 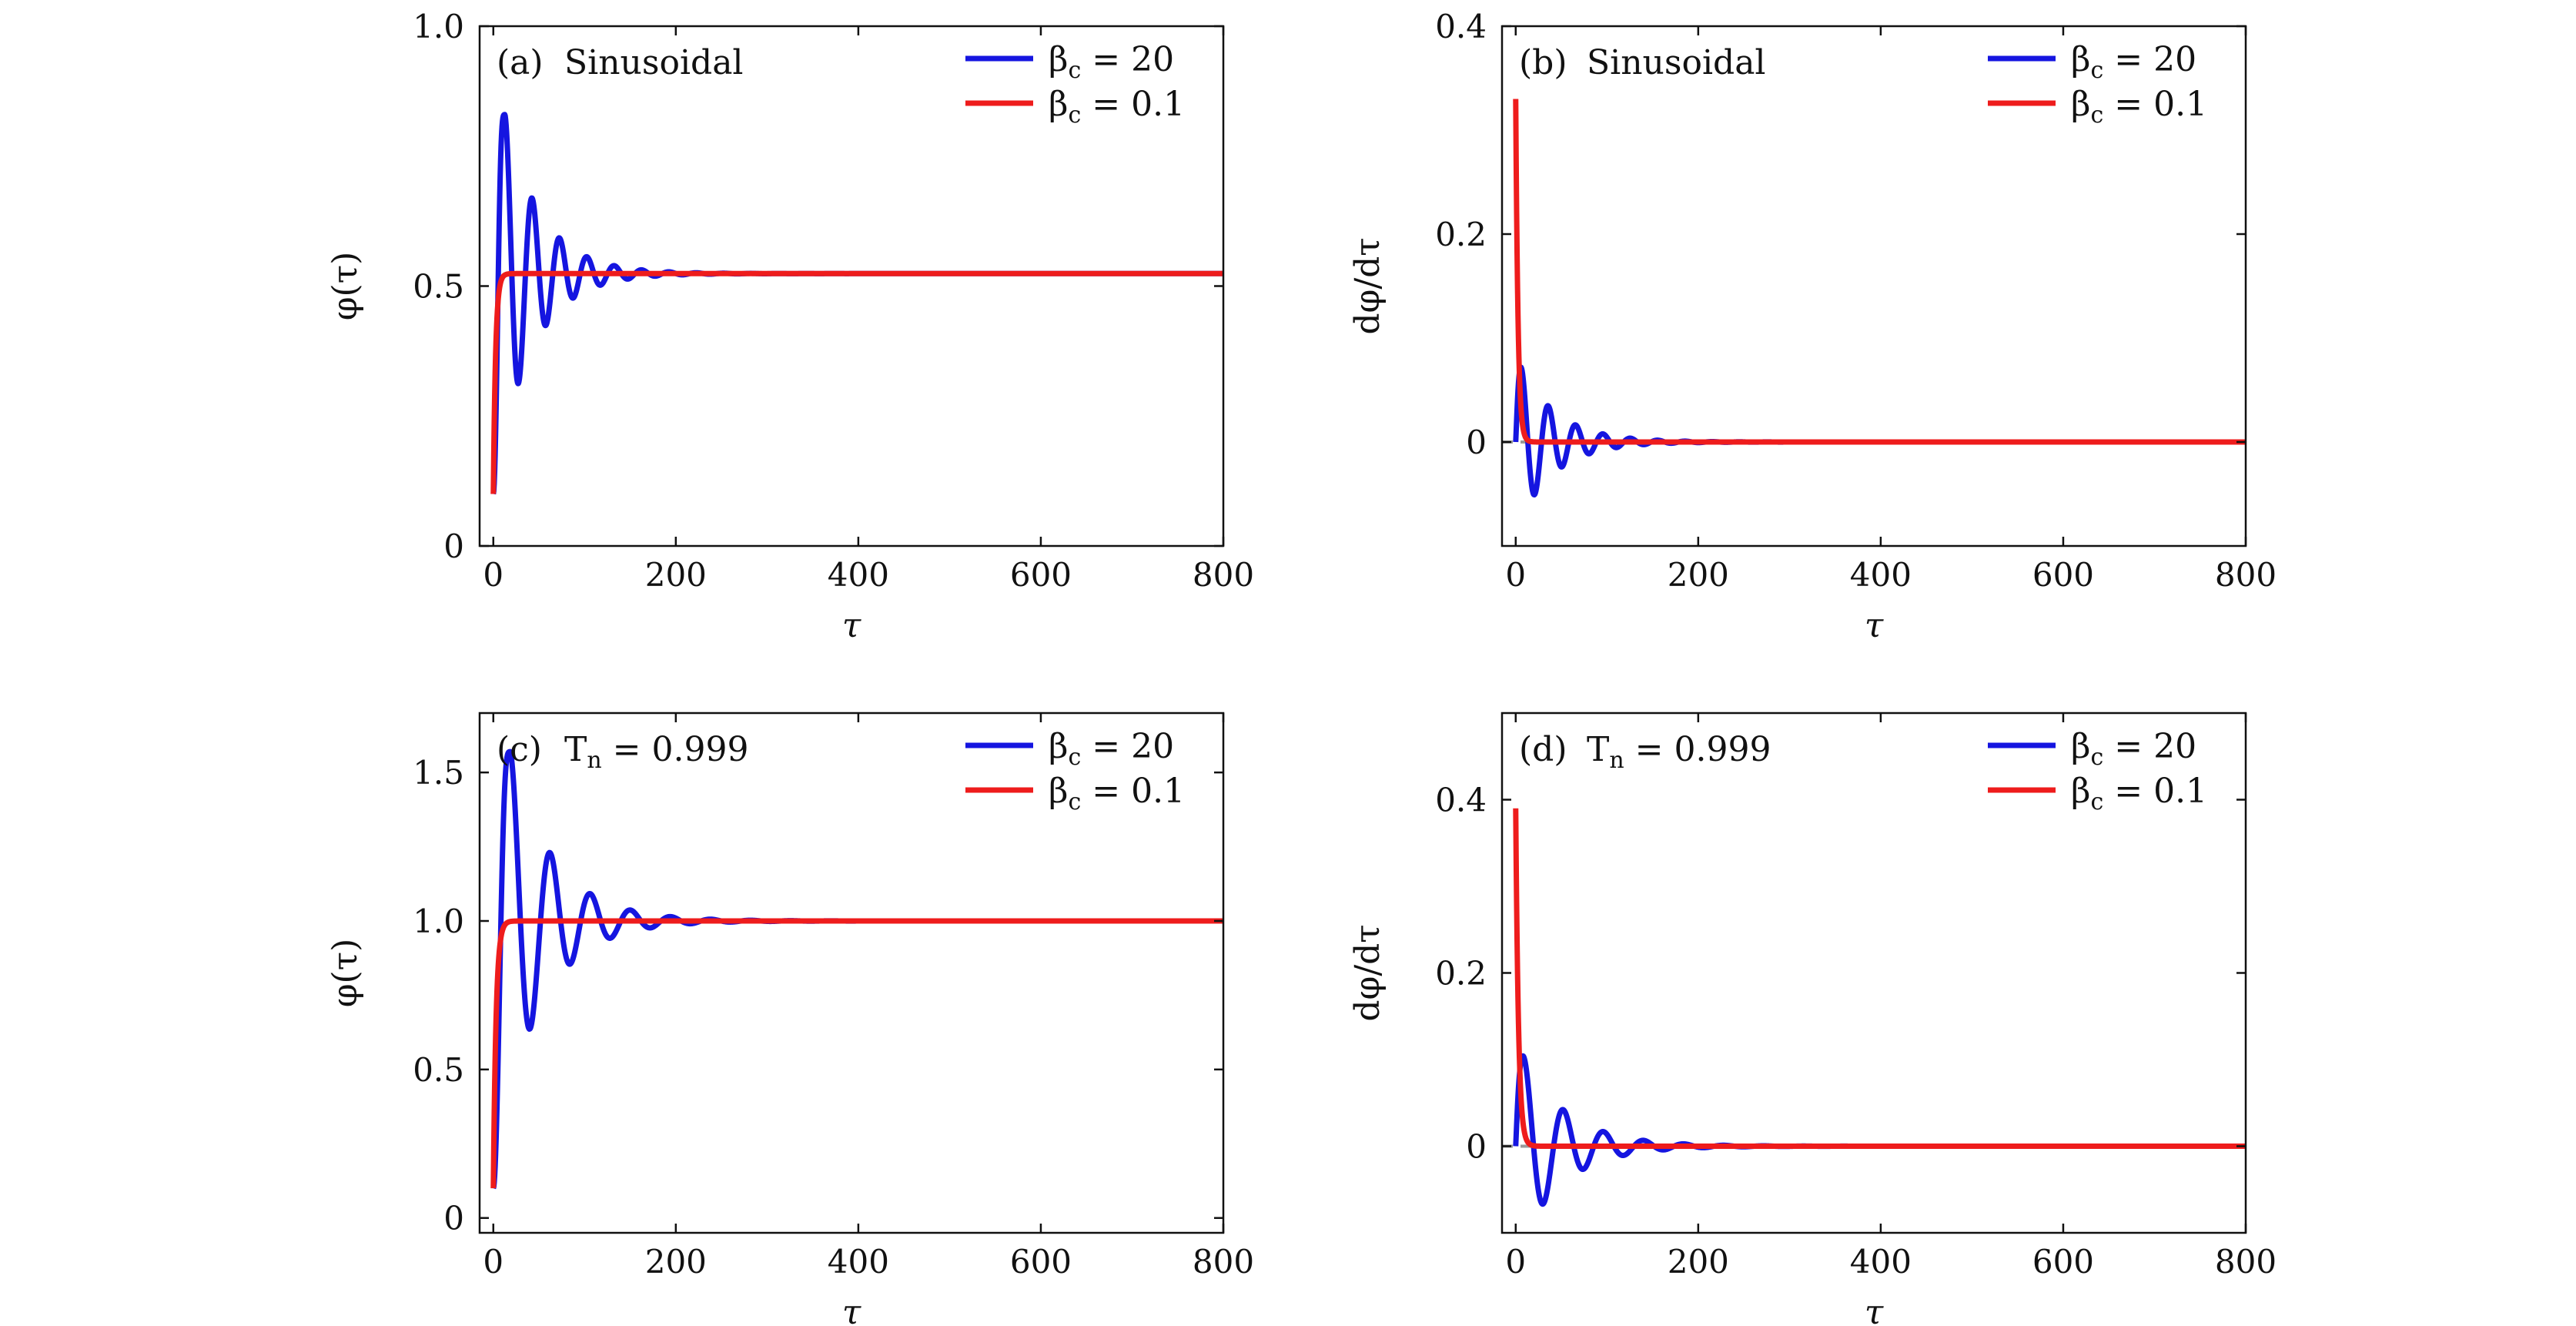 What do you see at coordinates (520, 750) in the screenshot?
I see `panel-label: (c)` at bounding box center [520, 750].